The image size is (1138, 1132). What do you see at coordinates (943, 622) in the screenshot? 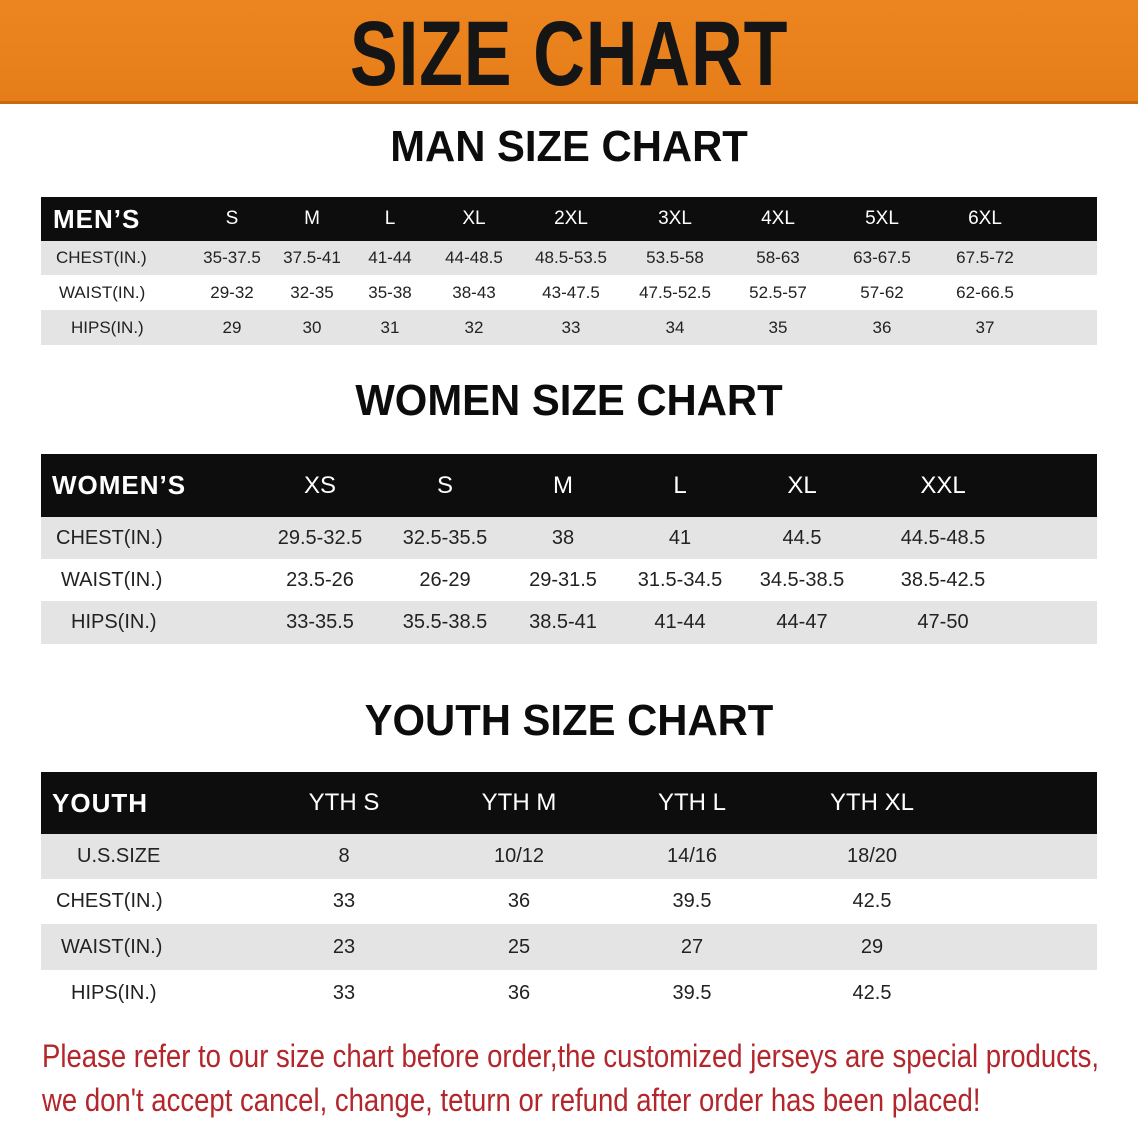
I see `table-cell: 47-50` at bounding box center [943, 622].